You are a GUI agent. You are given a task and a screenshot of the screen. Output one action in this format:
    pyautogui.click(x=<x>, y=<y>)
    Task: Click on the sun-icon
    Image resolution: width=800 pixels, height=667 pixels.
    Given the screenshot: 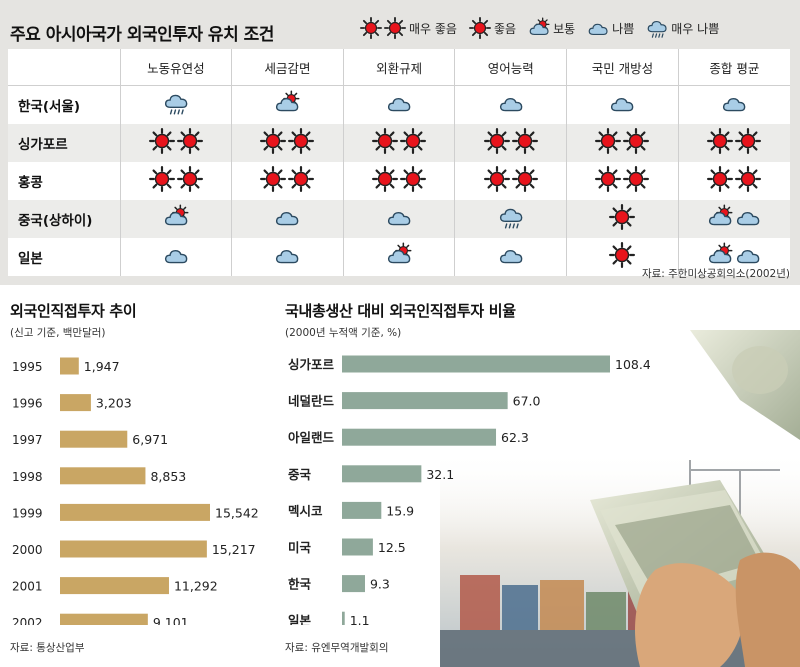 What is the action you would take?
    pyautogui.click(x=622, y=217)
    